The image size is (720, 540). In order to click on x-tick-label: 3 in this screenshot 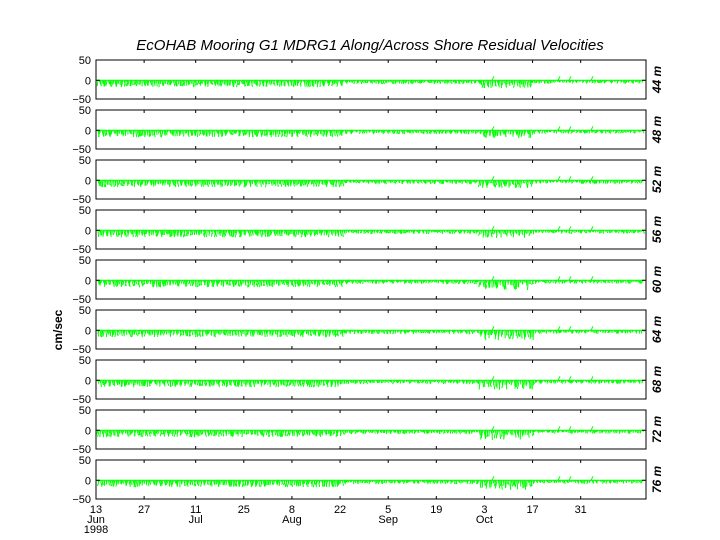, I will do `click(484, 510)`.